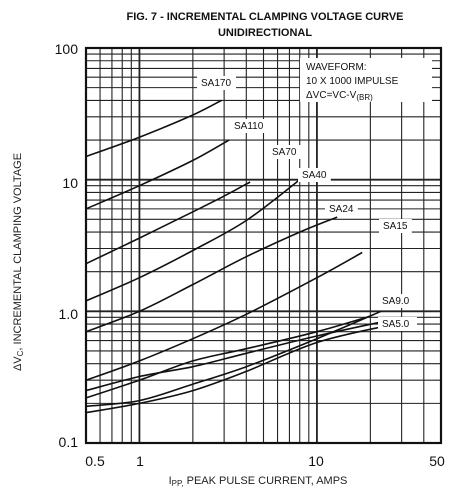 The height and width of the screenshot is (492, 450). What do you see at coordinates (437, 461) in the screenshot?
I see `x-tick-label: 50` at bounding box center [437, 461].